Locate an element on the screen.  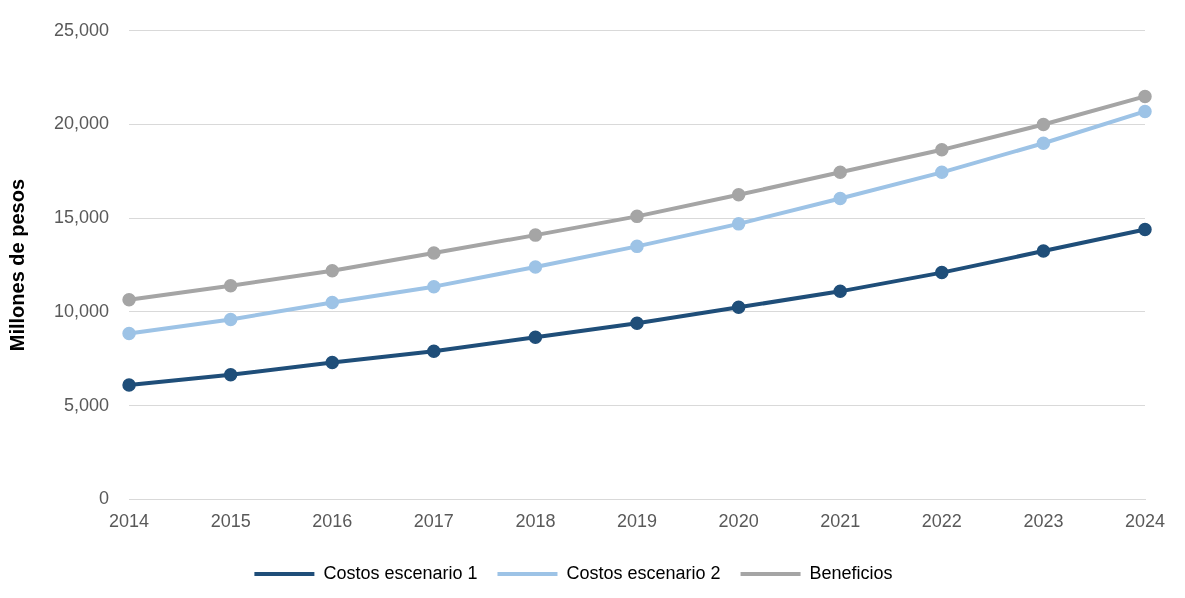
x-tick-label: 2020 is located at coordinates (738, 521).